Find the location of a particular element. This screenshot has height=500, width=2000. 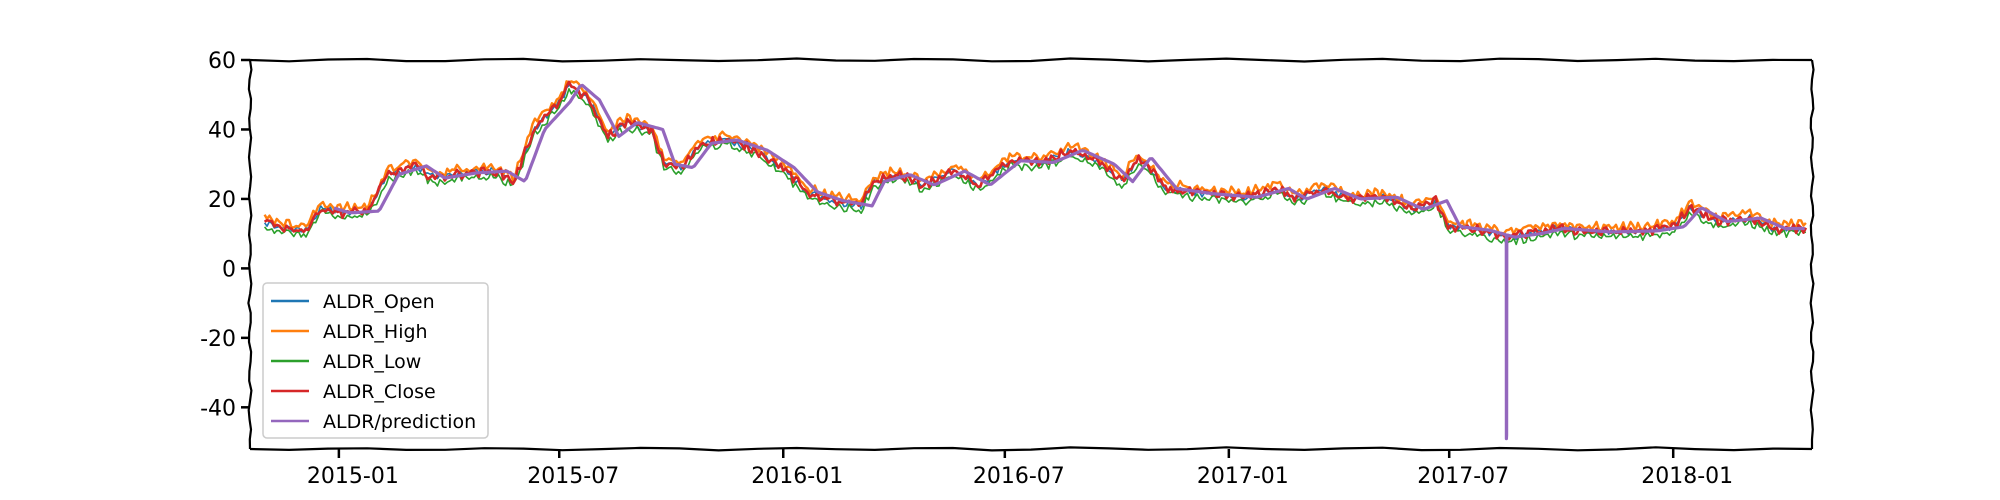

legend-label: ALDR_High is located at coordinates (375, 332).